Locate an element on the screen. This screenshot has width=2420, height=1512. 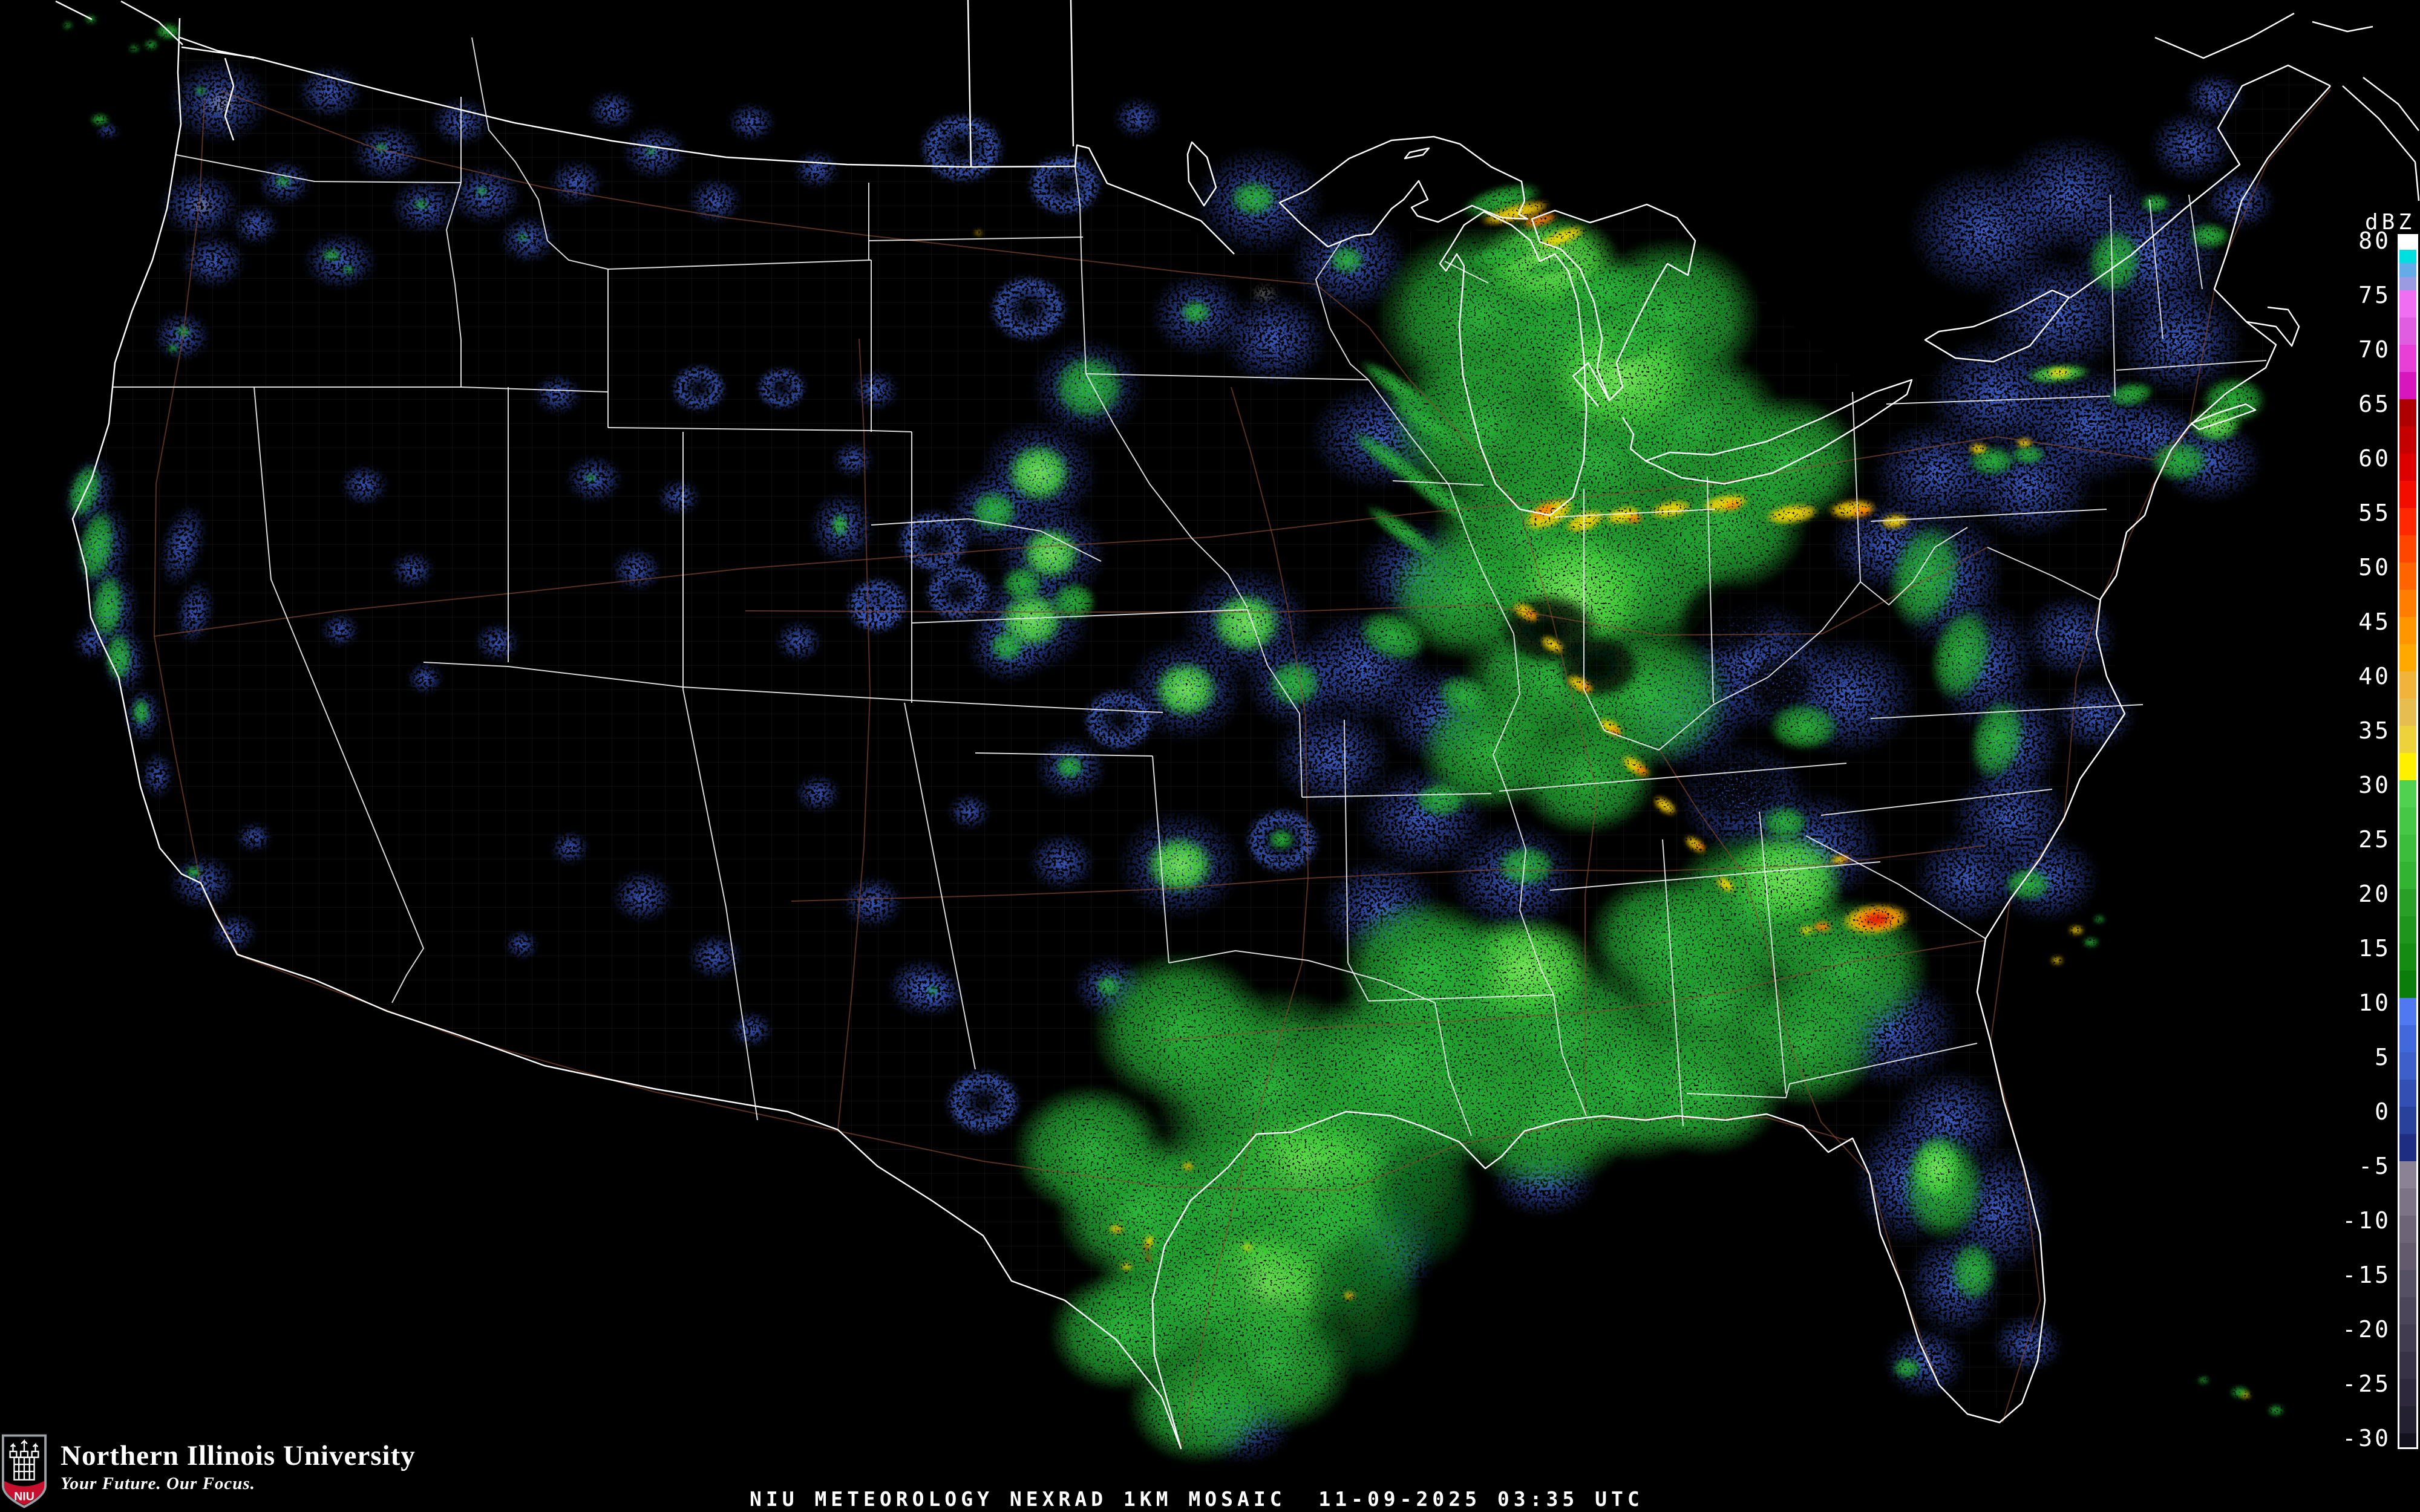
colorbar-tick-label: 35 is located at coordinates (2374, 731).